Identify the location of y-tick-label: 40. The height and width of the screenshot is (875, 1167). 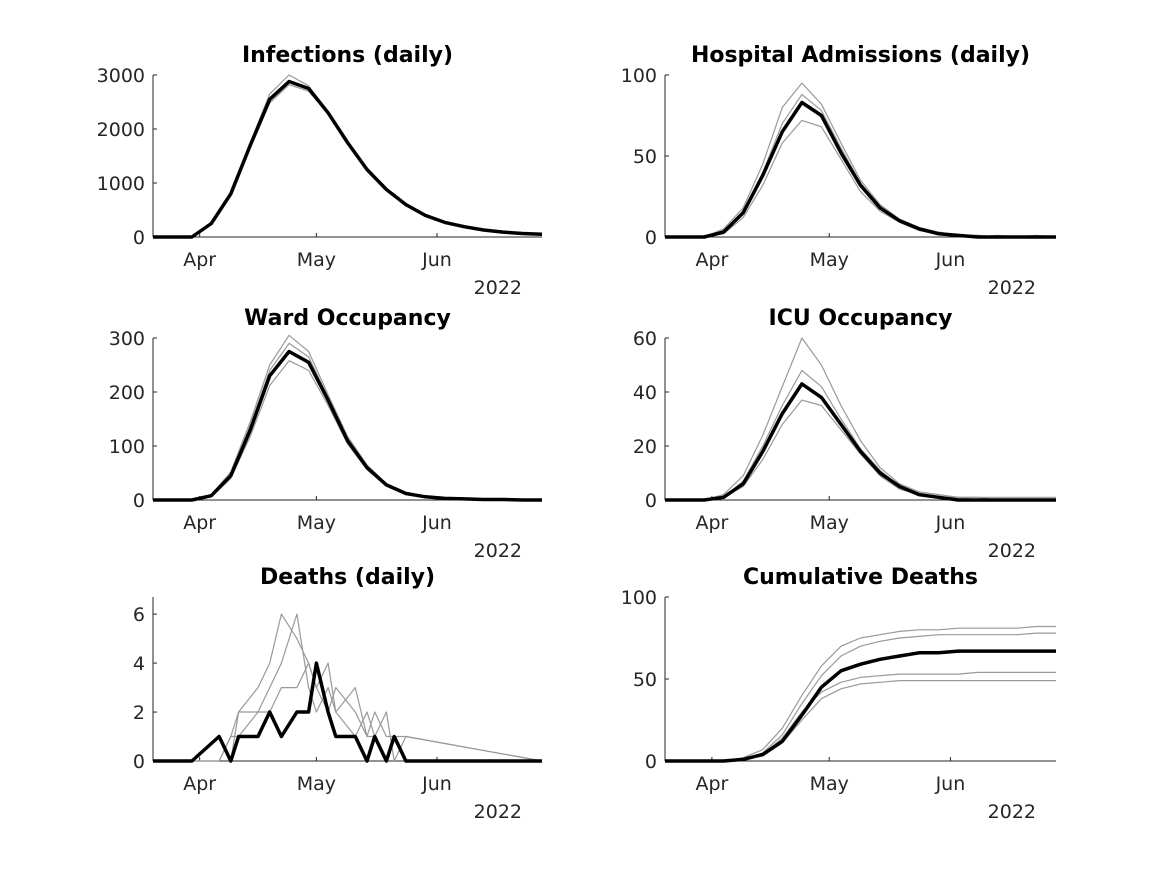
(645, 393).